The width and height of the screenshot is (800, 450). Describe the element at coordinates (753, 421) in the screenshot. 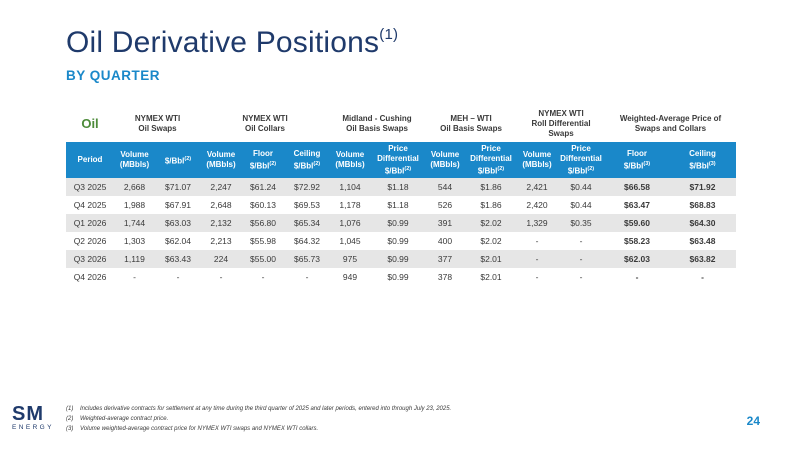

I see `page-number: 24` at that location.